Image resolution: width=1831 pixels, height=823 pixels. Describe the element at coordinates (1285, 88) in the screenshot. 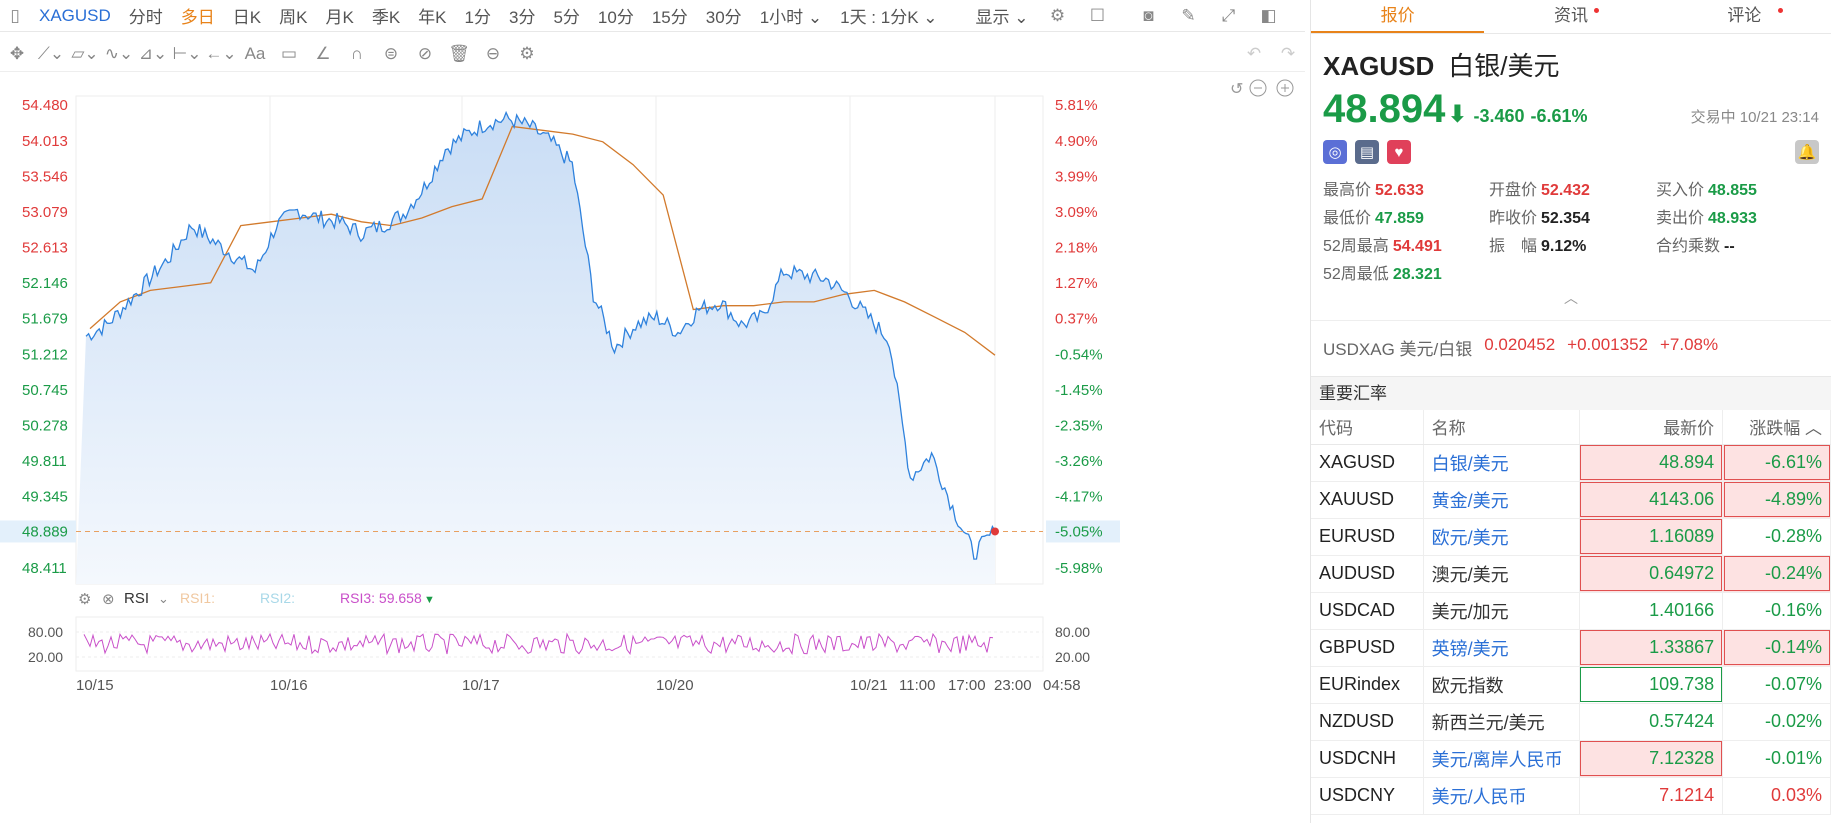

I see `zoom-in-icon` at that location.